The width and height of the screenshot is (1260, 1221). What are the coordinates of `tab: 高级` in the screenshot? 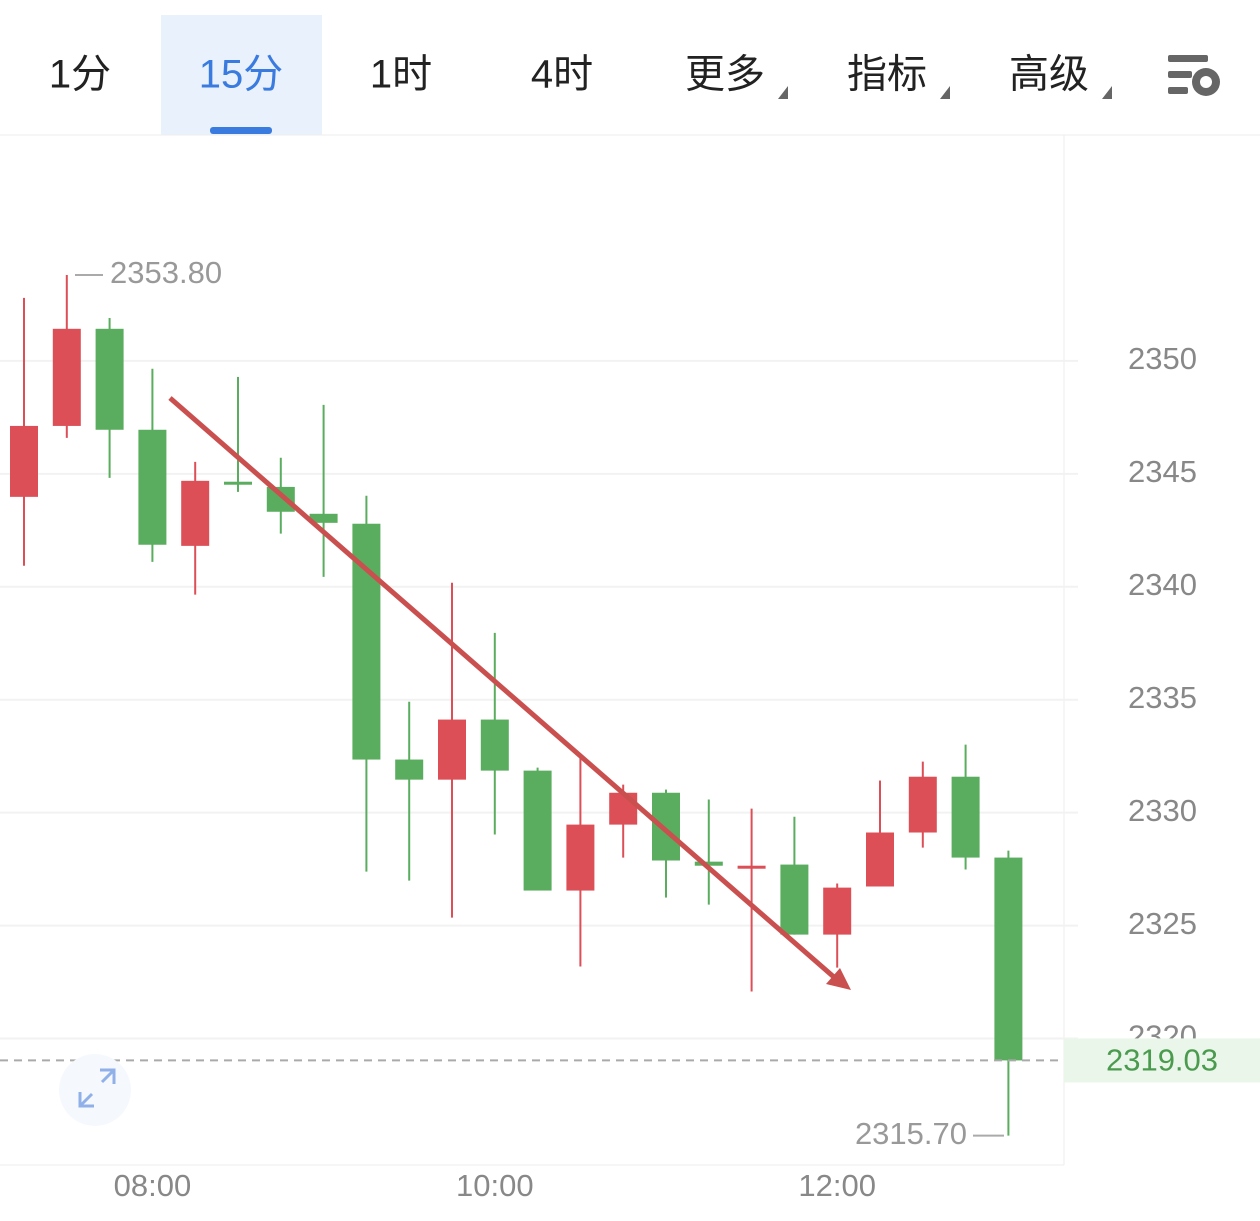 It's located at (1049, 75).